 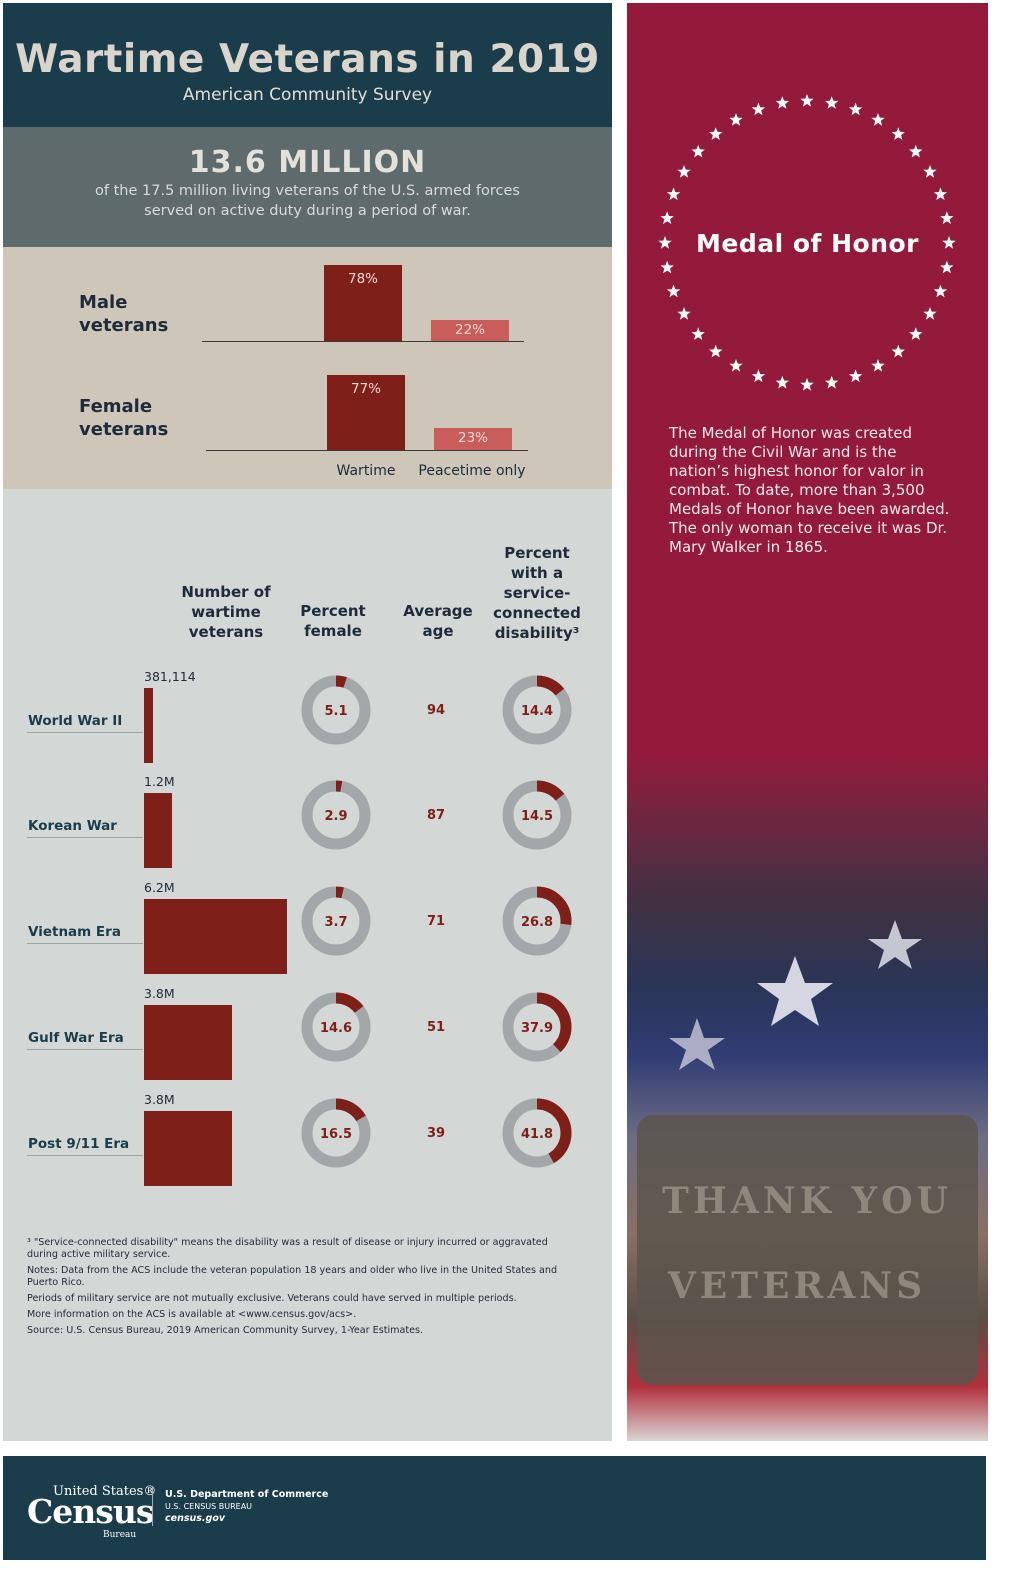 I want to click on dog-tag, so click(x=807, y=1250).